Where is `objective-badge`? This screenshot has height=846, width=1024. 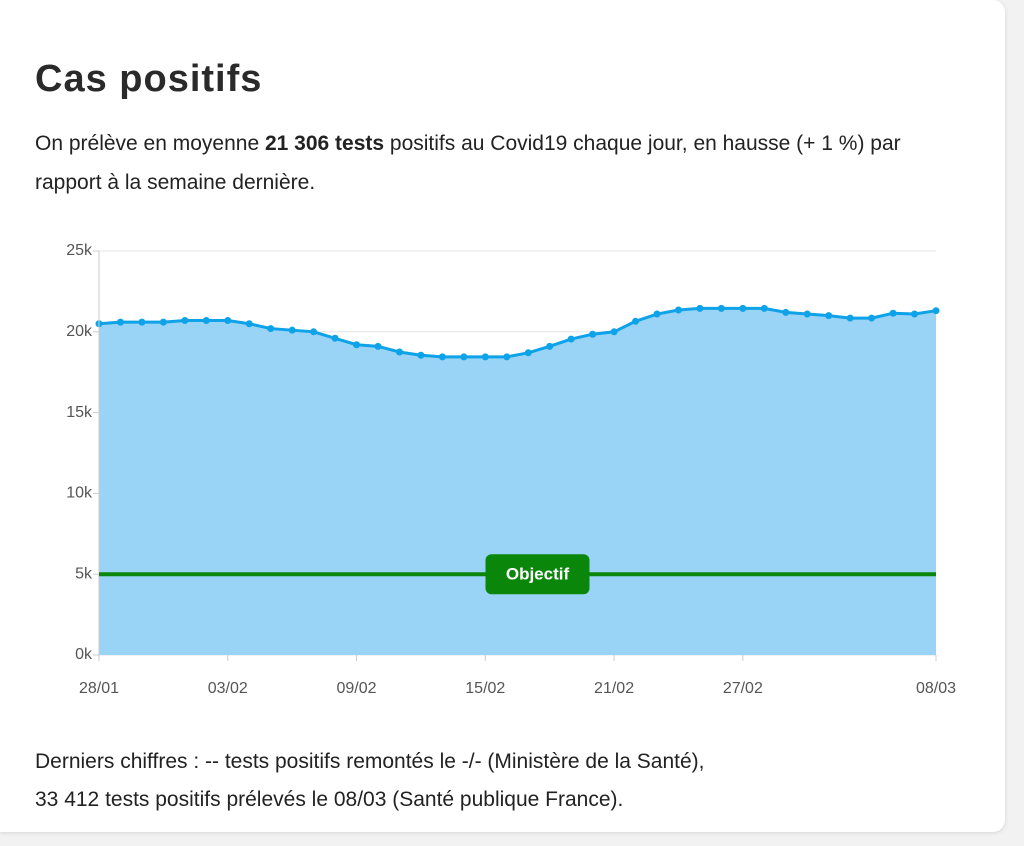 objective-badge is located at coordinates (537, 574).